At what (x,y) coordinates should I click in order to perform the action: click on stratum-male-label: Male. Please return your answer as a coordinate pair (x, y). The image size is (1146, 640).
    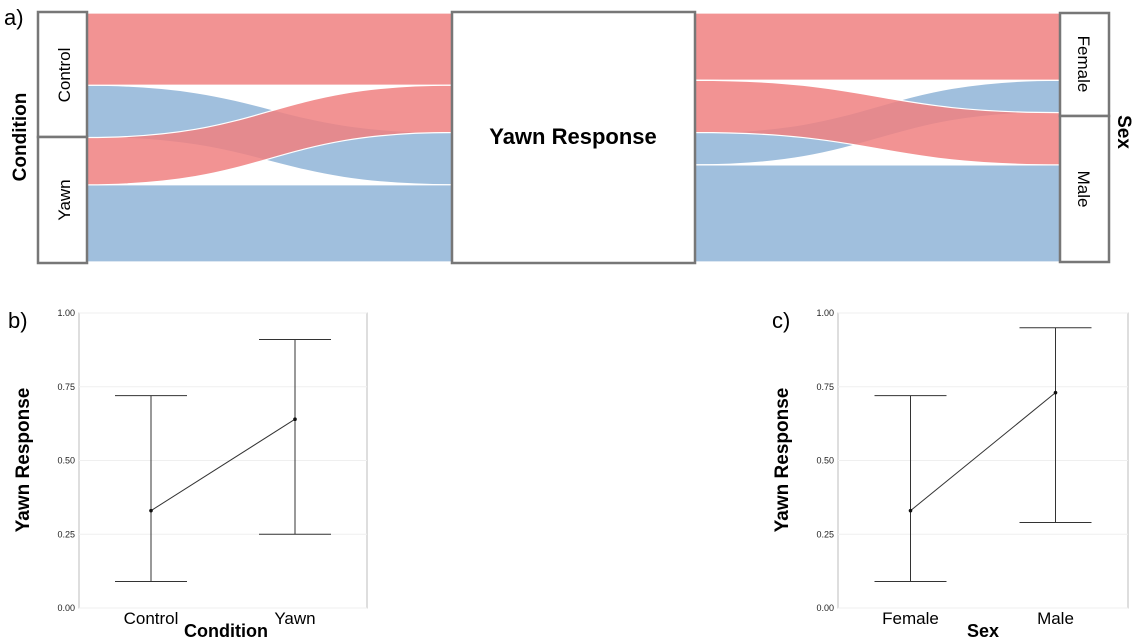
    Looking at the image, I should click on (1083, 189).